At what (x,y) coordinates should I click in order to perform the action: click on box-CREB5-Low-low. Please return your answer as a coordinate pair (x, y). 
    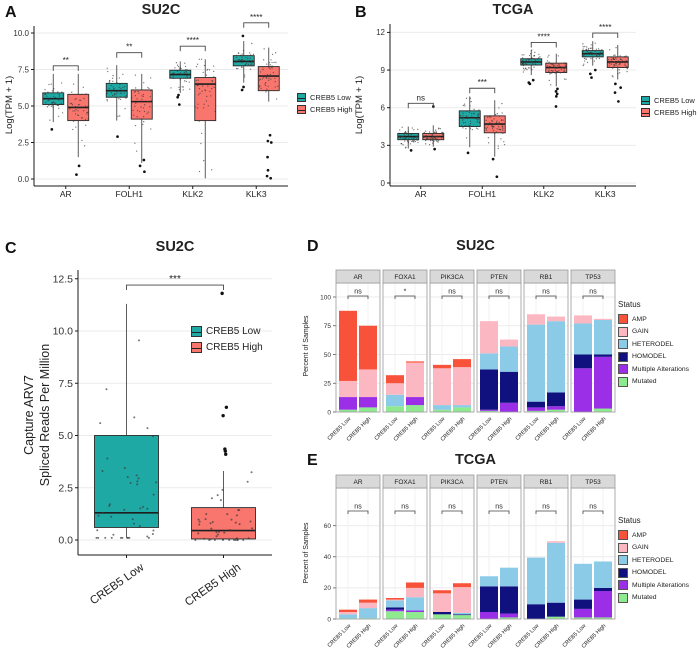
    Looking at the image, I should click on (126, 421).